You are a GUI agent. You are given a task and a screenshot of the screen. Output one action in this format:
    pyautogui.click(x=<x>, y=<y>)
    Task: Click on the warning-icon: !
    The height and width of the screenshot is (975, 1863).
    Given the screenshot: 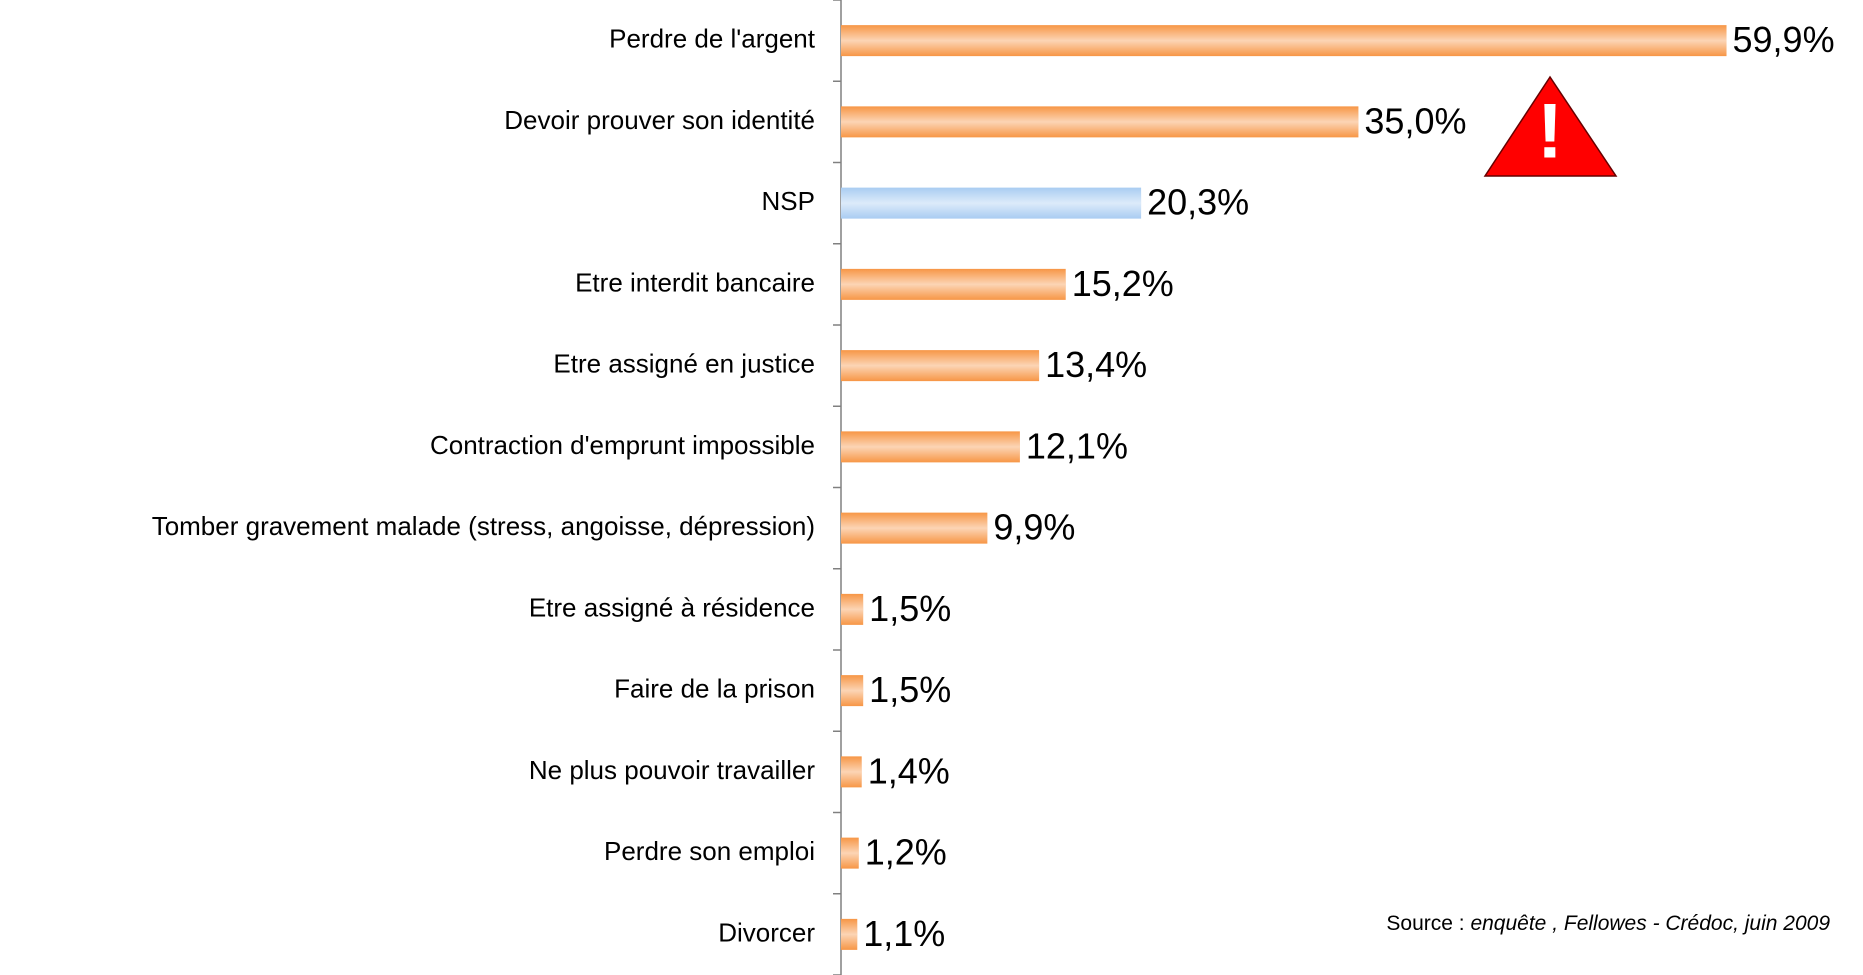 What is the action you would take?
    pyautogui.click(x=1550, y=126)
    